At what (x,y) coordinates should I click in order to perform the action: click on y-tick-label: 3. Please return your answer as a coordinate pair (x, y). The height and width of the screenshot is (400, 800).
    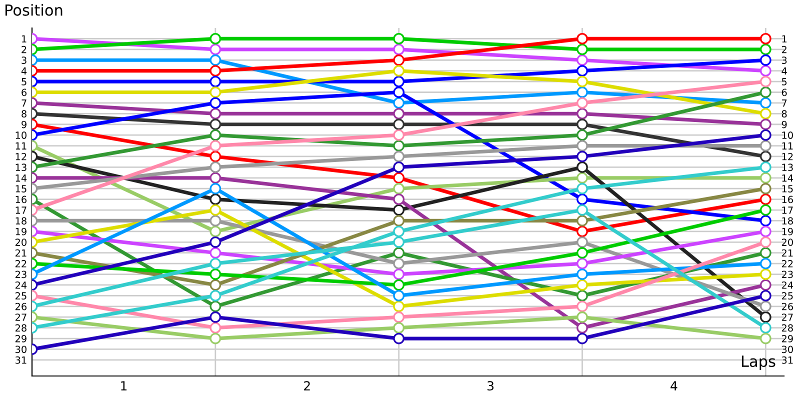
    Looking at the image, I should click on (24, 60).